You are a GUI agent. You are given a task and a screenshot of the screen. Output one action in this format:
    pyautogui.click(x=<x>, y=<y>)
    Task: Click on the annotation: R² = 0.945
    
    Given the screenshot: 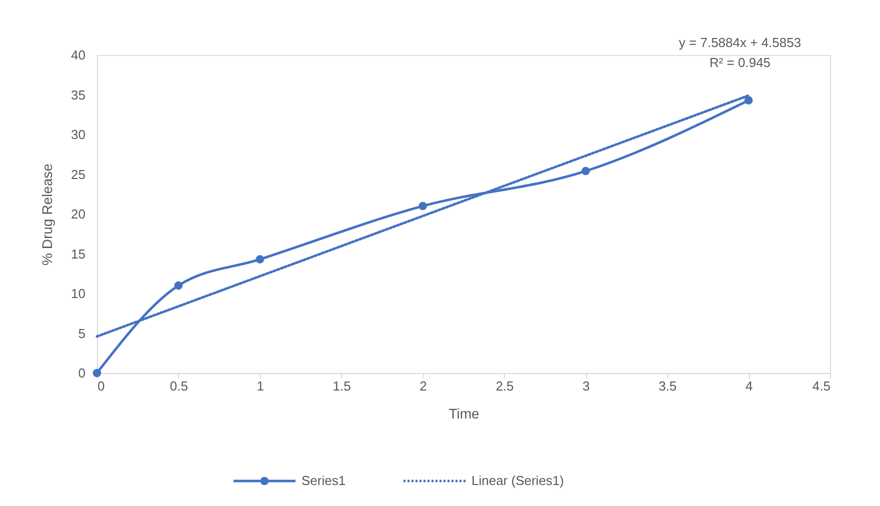 What is the action you would take?
    pyautogui.click(x=740, y=62)
    